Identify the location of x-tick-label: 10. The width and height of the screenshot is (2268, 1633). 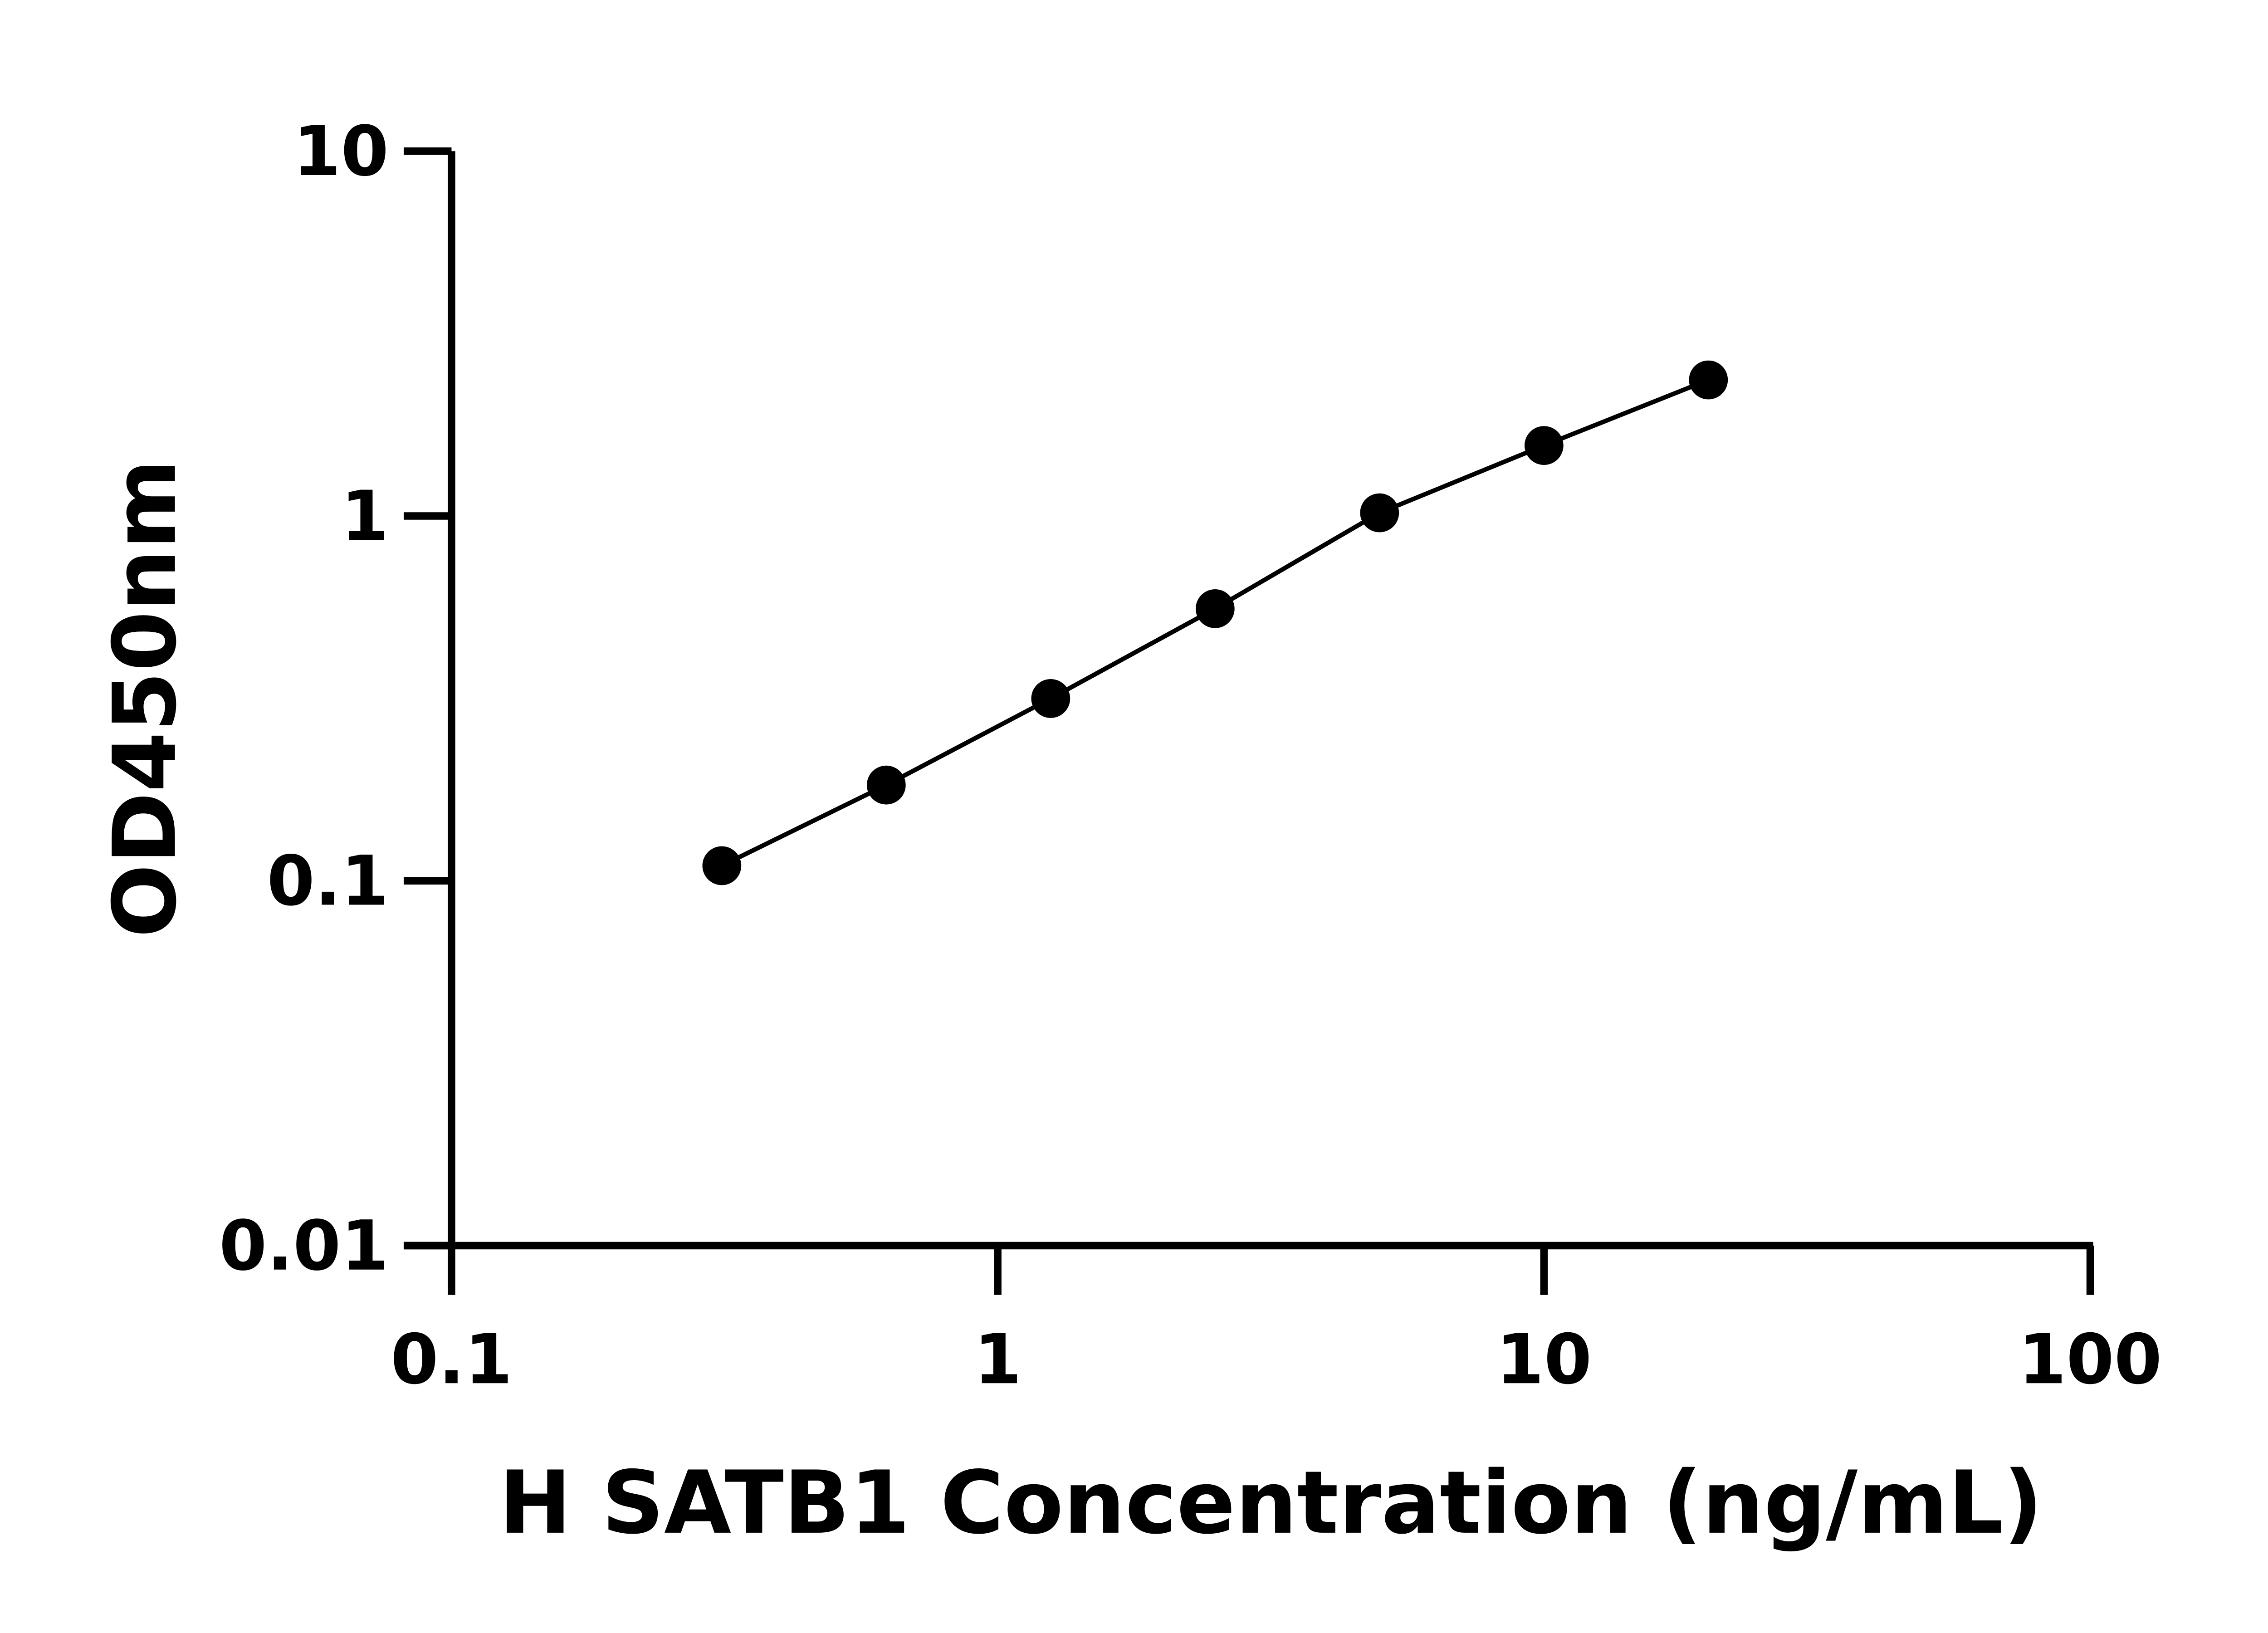
(1544, 1359).